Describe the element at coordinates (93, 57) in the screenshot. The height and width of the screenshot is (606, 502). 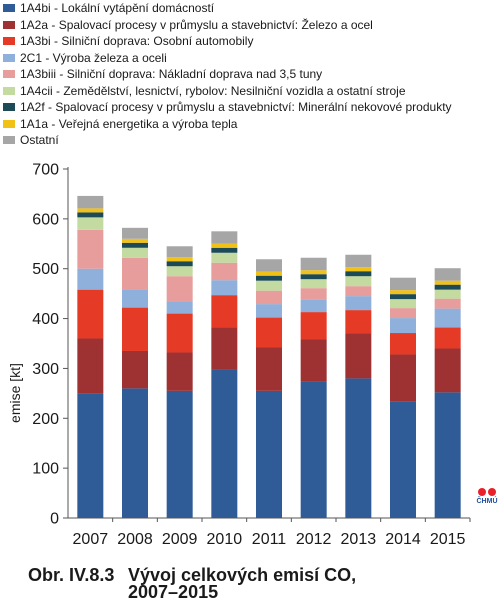
I see `legend-label: 2C1 - Výroba železa a oceli` at that location.